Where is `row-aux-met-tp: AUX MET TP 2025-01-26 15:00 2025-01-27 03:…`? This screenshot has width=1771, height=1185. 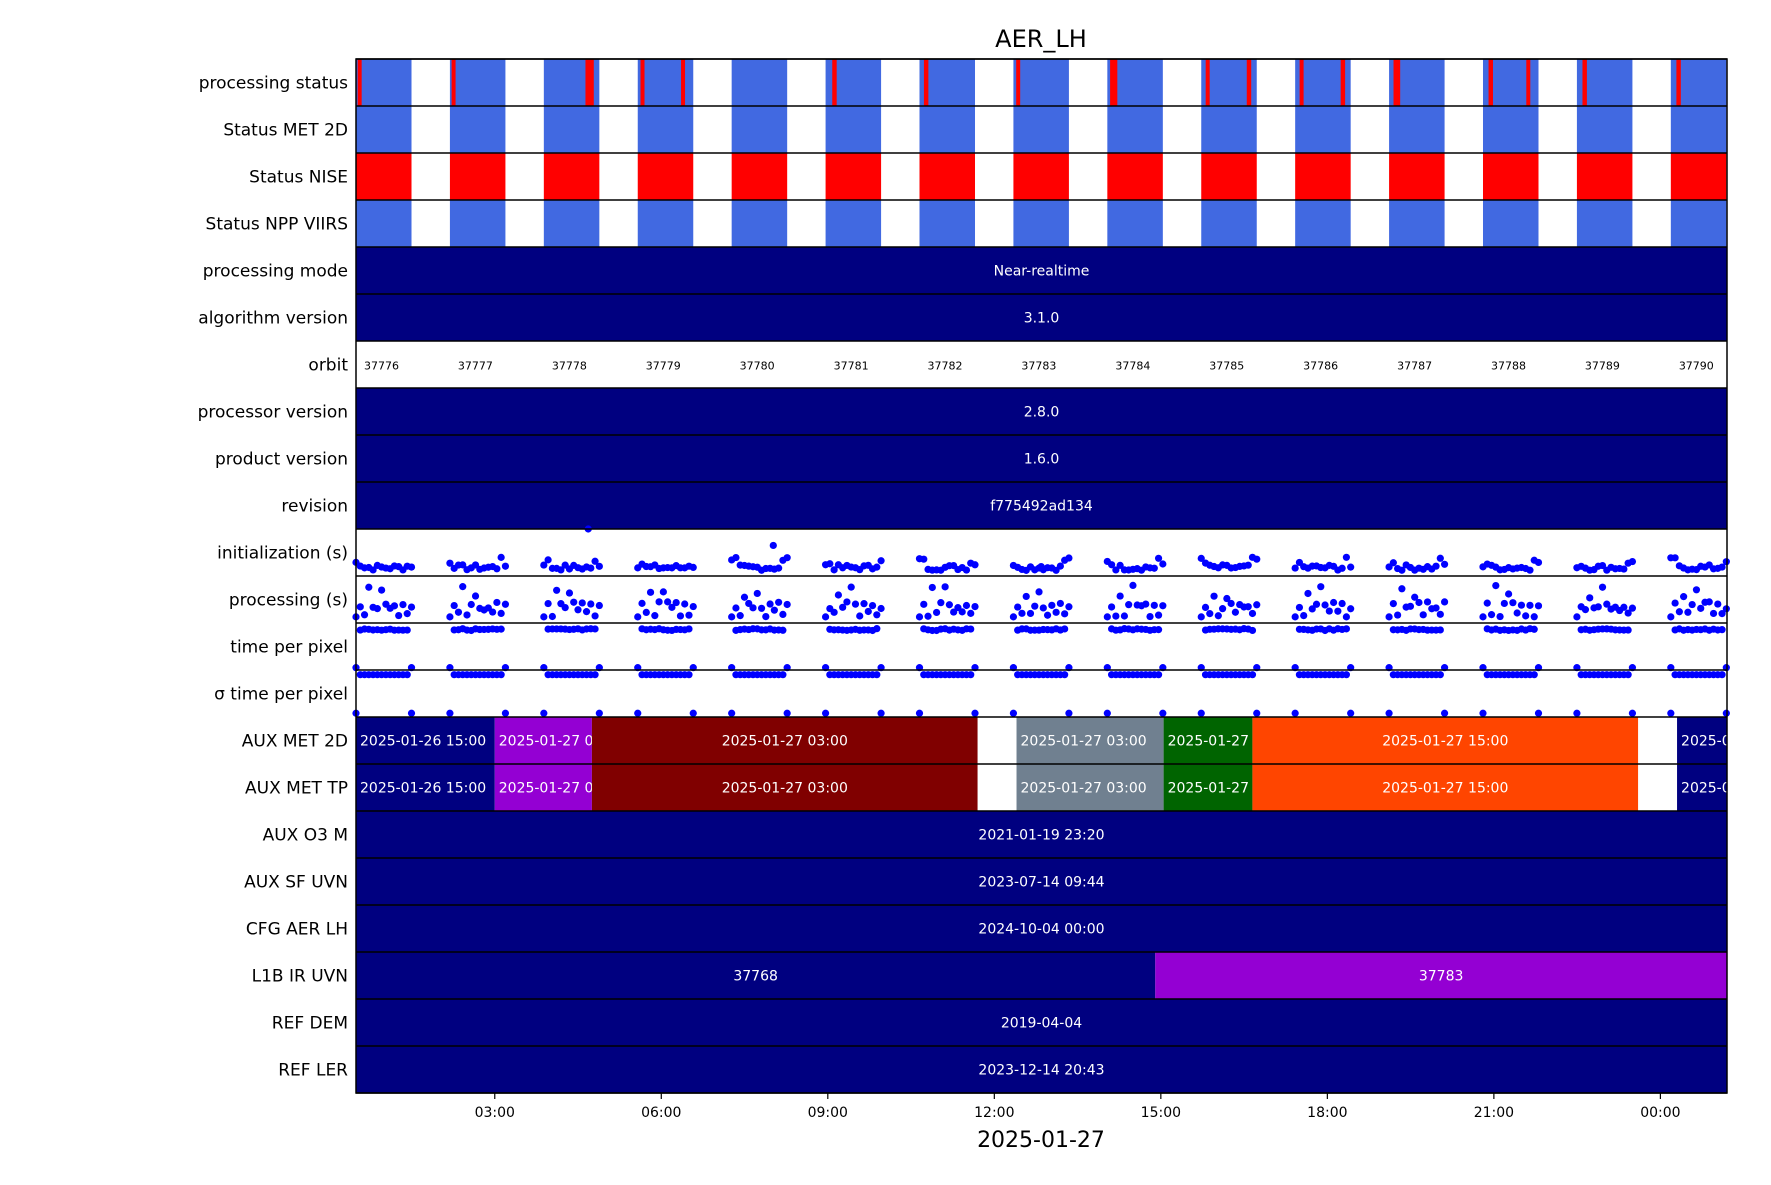 row-aux-met-tp: AUX MET TP 2025-01-26 15:00 2025-01-27 03:… is located at coordinates (1008, 787).